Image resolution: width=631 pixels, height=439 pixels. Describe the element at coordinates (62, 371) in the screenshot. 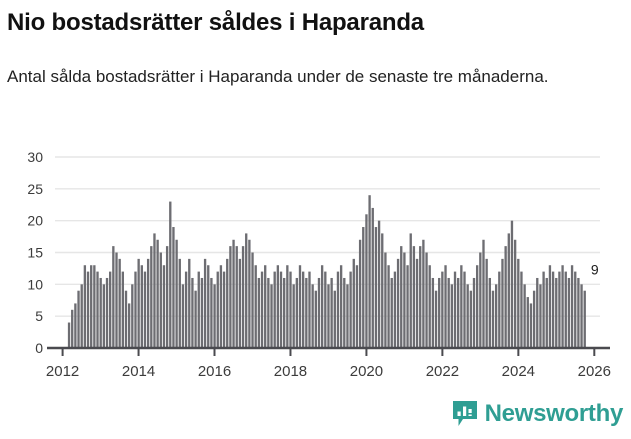

I see `x-axis-tick-label: 2012` at that location.